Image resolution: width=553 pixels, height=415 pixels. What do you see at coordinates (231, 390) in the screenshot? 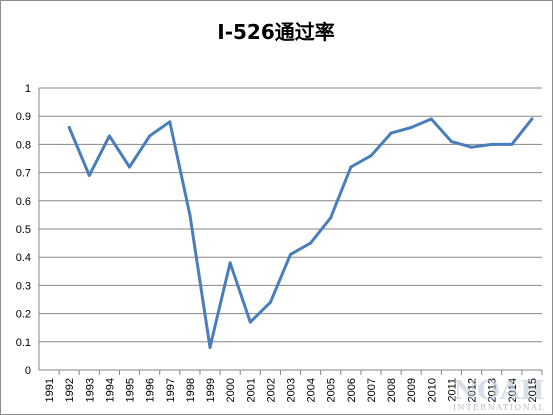
I see `x-tick-label: 2000` at bounding box center [231, 390].